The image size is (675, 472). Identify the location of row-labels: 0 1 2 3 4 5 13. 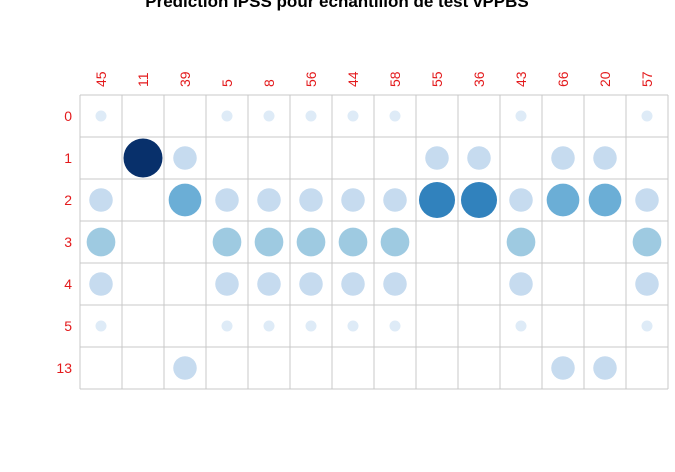
(64, 242).